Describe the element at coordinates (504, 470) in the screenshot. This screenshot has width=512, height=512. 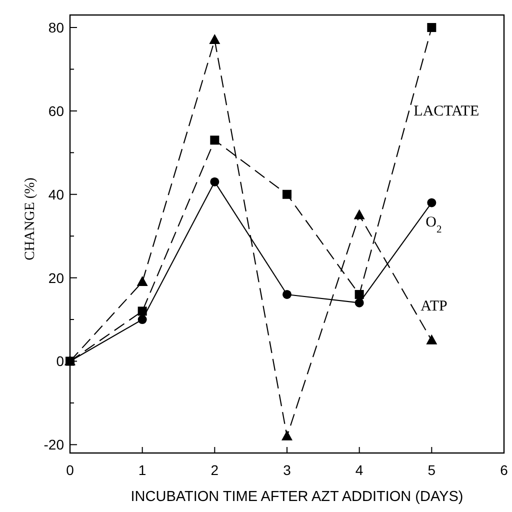
I see `x-tick-label: 6` at that location.